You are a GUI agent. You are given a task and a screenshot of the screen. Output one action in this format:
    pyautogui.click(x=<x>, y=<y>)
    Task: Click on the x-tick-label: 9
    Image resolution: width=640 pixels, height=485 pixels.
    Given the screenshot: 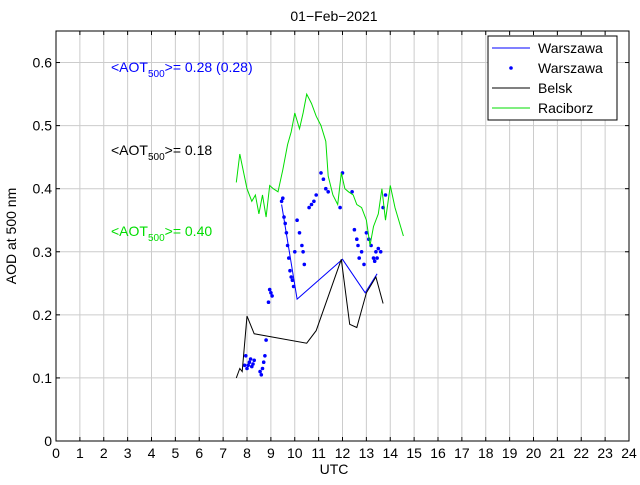 What is the action you would take?
    pyautogui.click(x=271, y=453)
    